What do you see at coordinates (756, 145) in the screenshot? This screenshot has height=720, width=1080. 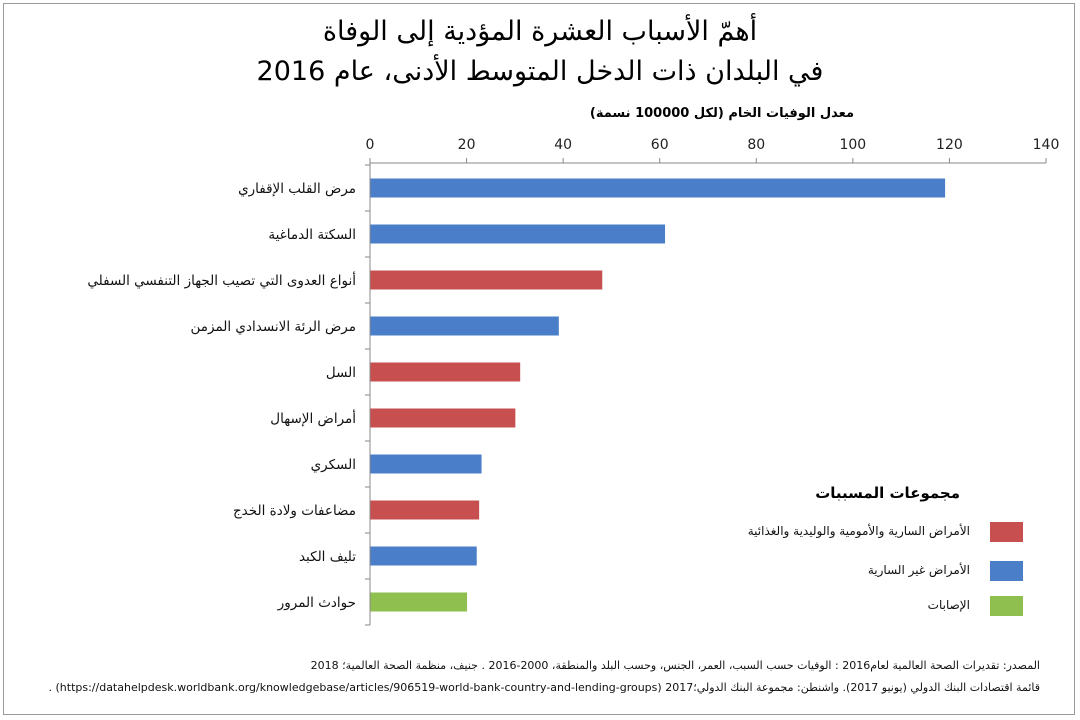 I see `x-tick-label: 80` at bounding box center [756, 145].